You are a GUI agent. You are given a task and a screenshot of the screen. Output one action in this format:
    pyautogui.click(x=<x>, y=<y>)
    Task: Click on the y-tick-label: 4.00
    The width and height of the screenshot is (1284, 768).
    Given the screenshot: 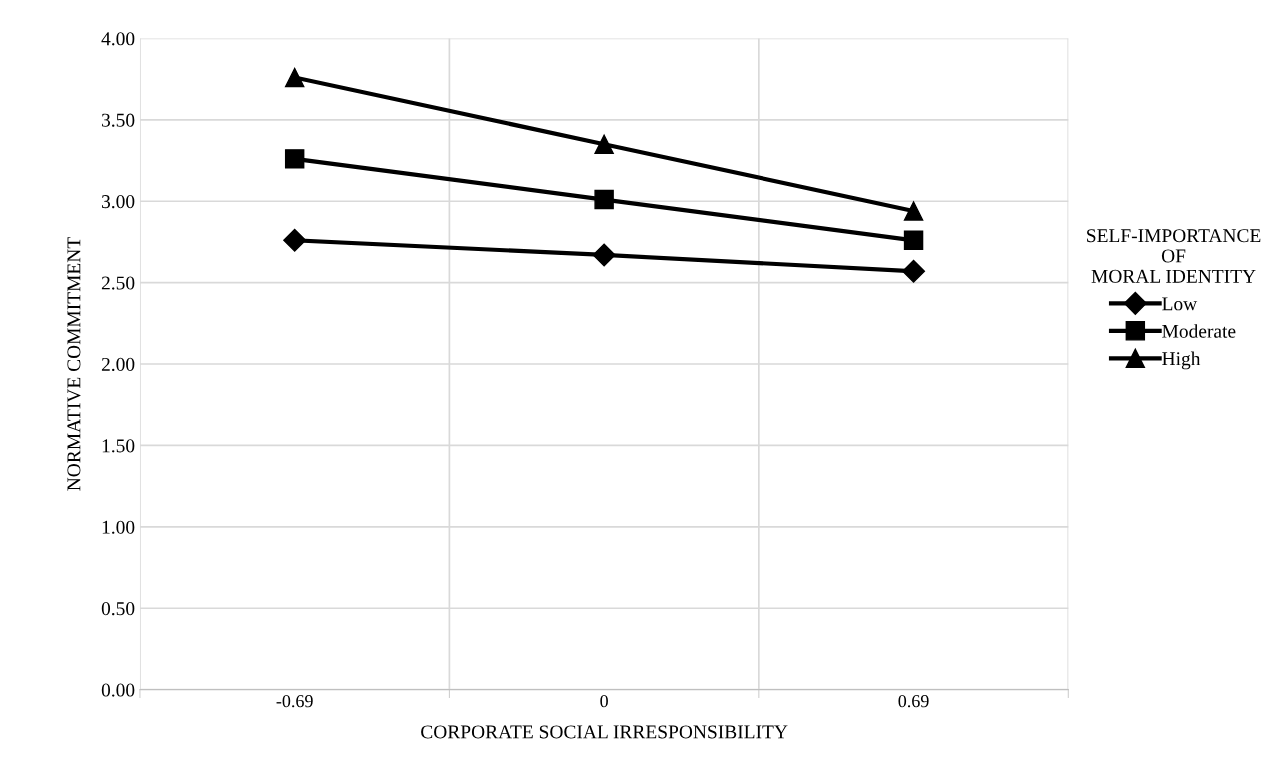 What is the action you would take?
    pyautogui.click(x=118, y=39)
    